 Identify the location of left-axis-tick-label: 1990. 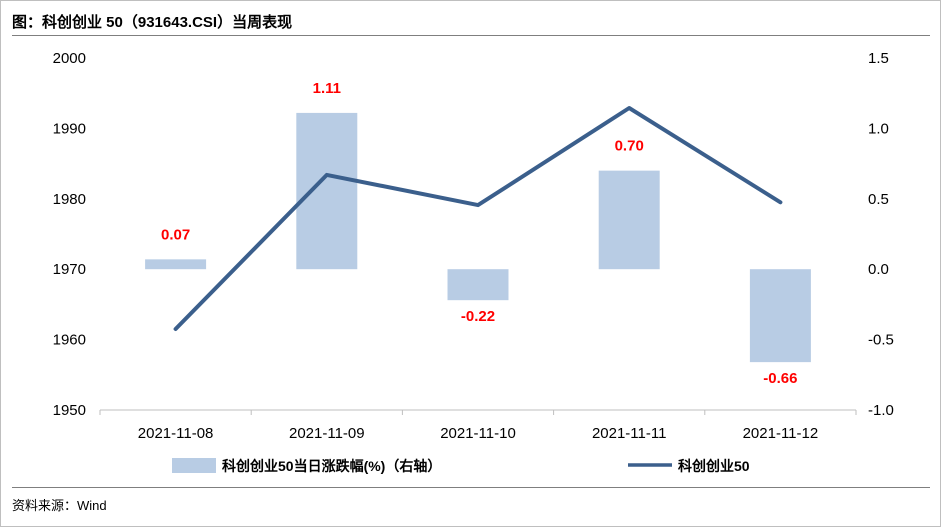
(69, 128).